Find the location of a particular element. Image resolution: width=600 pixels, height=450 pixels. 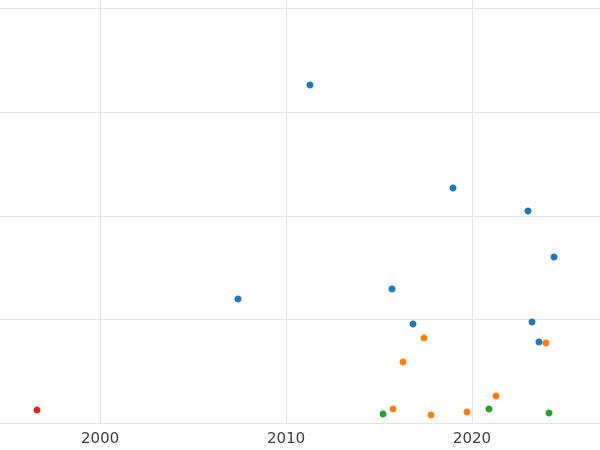

data-point-series_red is located at coordinates (37, 409).